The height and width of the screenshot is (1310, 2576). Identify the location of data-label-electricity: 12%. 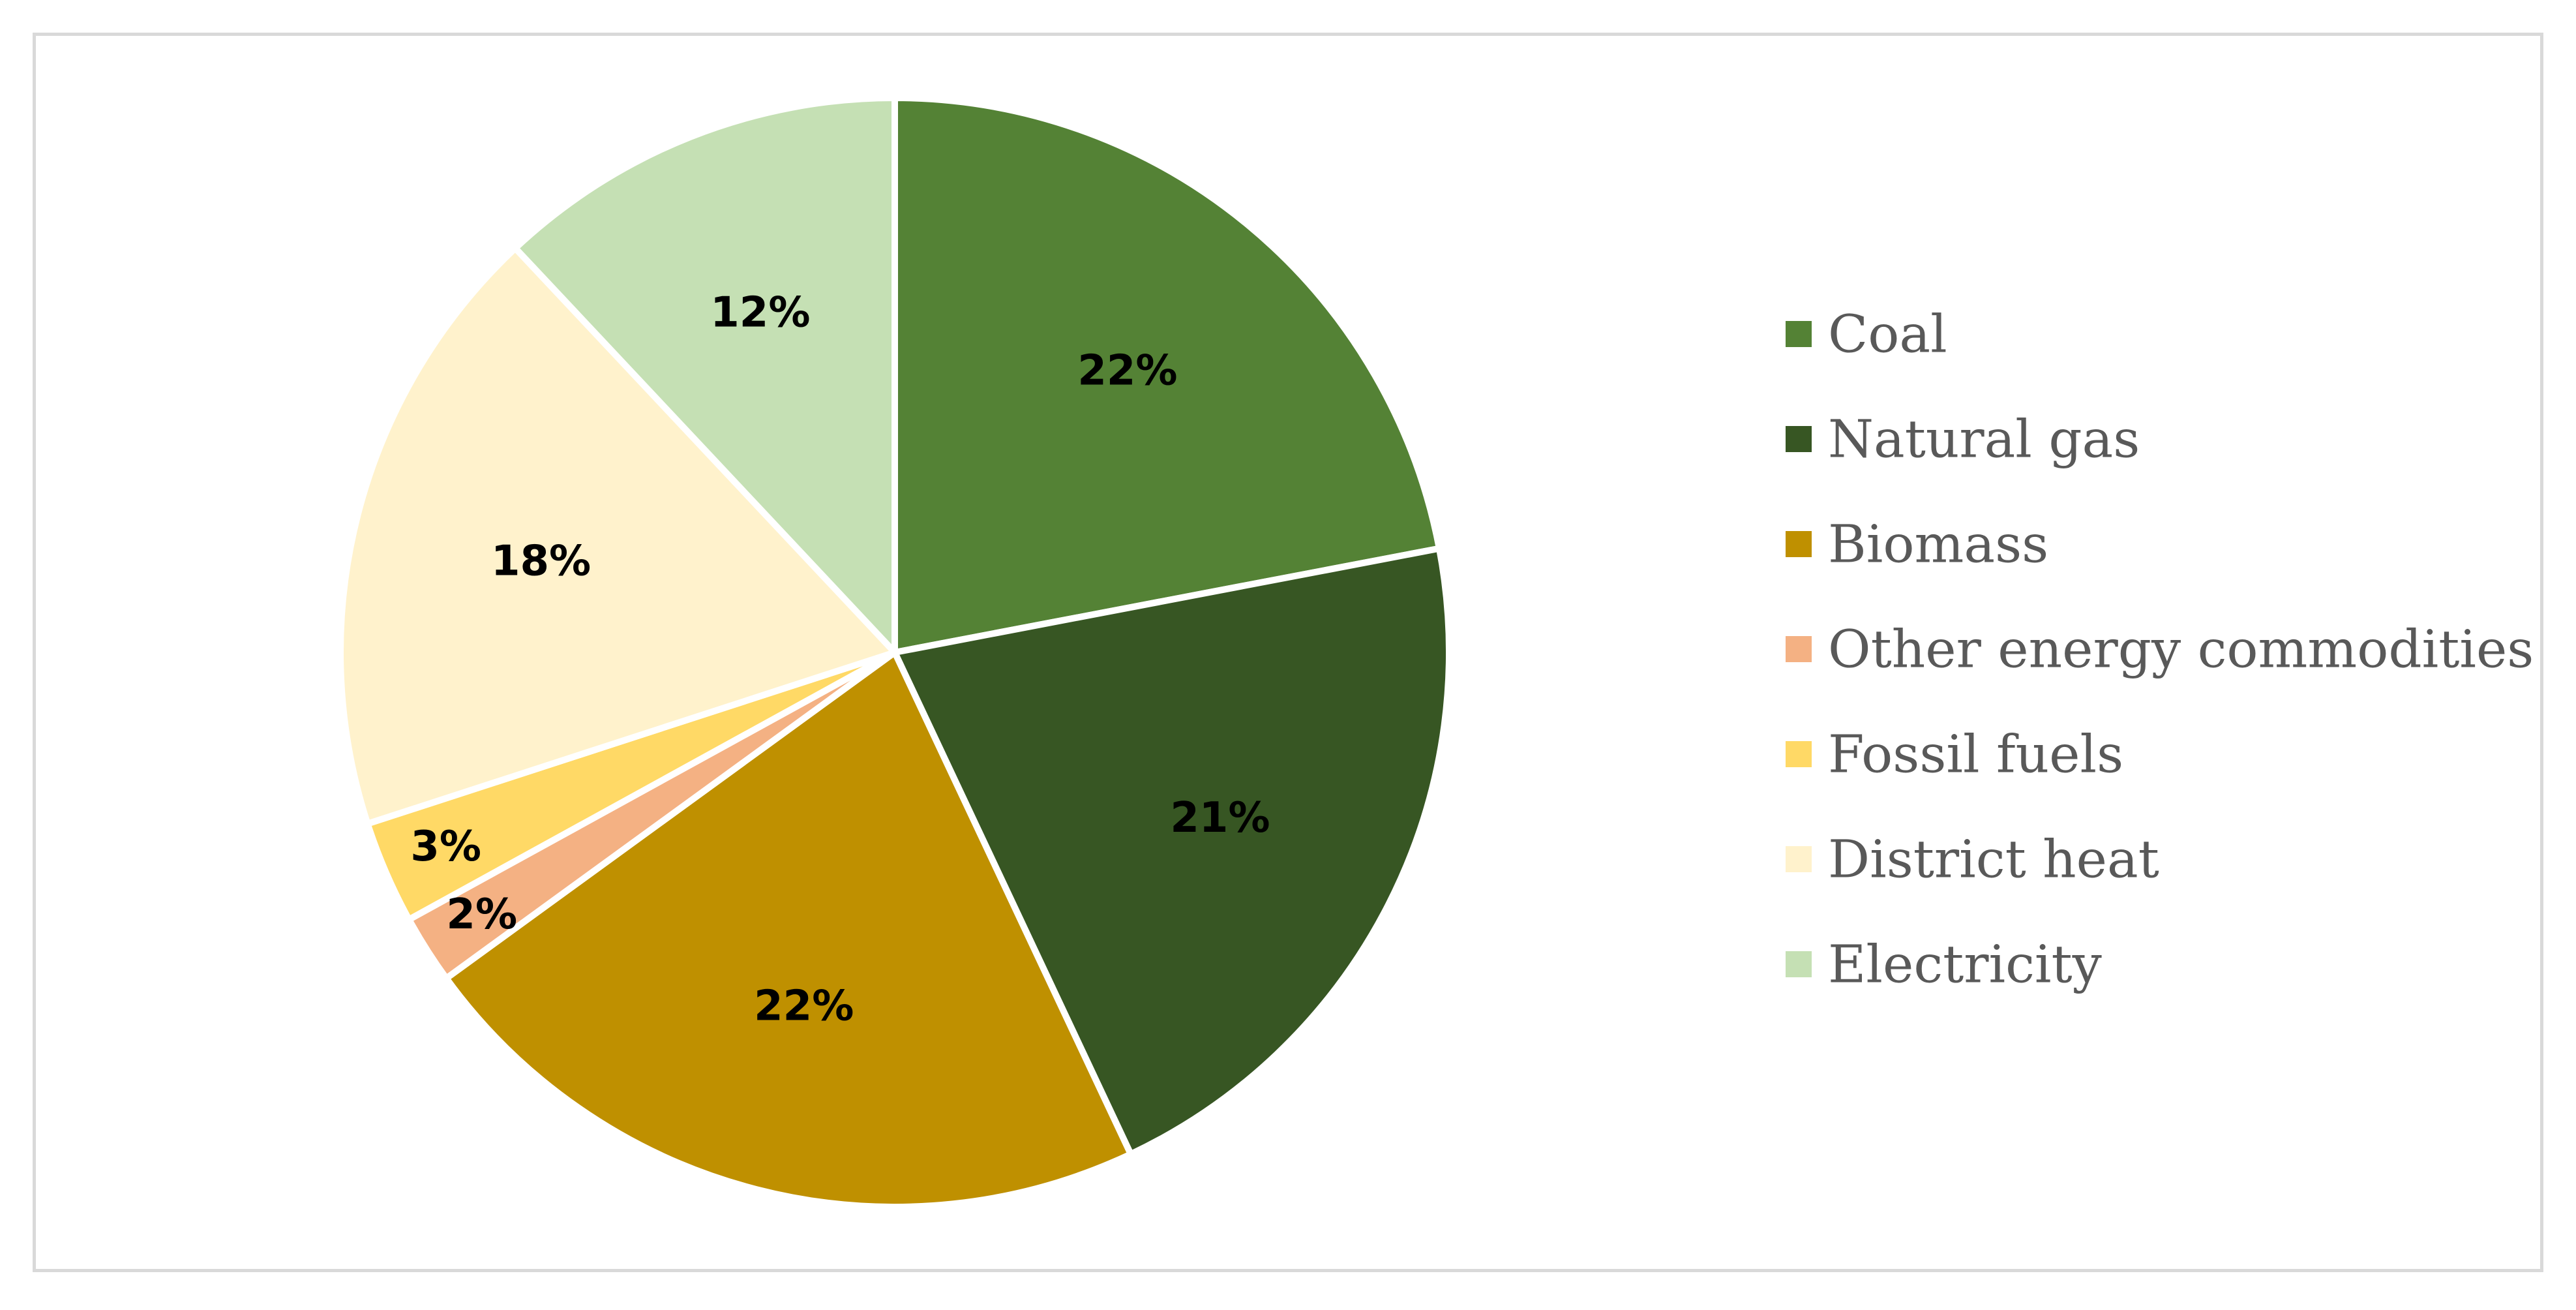
(760, 312).